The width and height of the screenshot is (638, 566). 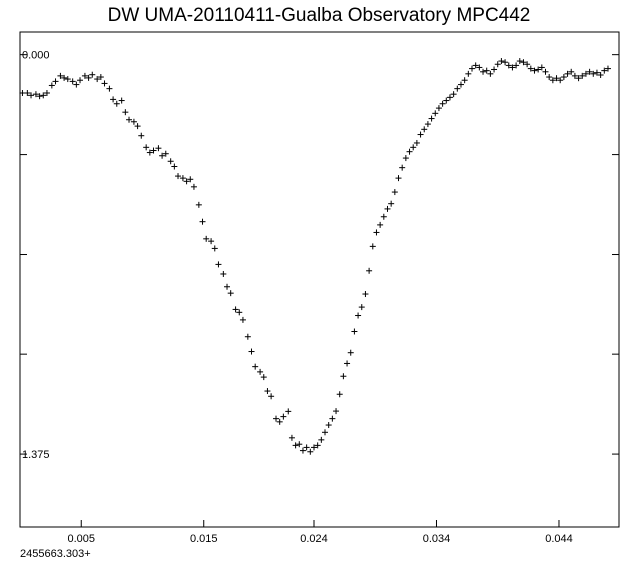 I want to click on x-tick-label: 0.034, so click(x=437, y=539).